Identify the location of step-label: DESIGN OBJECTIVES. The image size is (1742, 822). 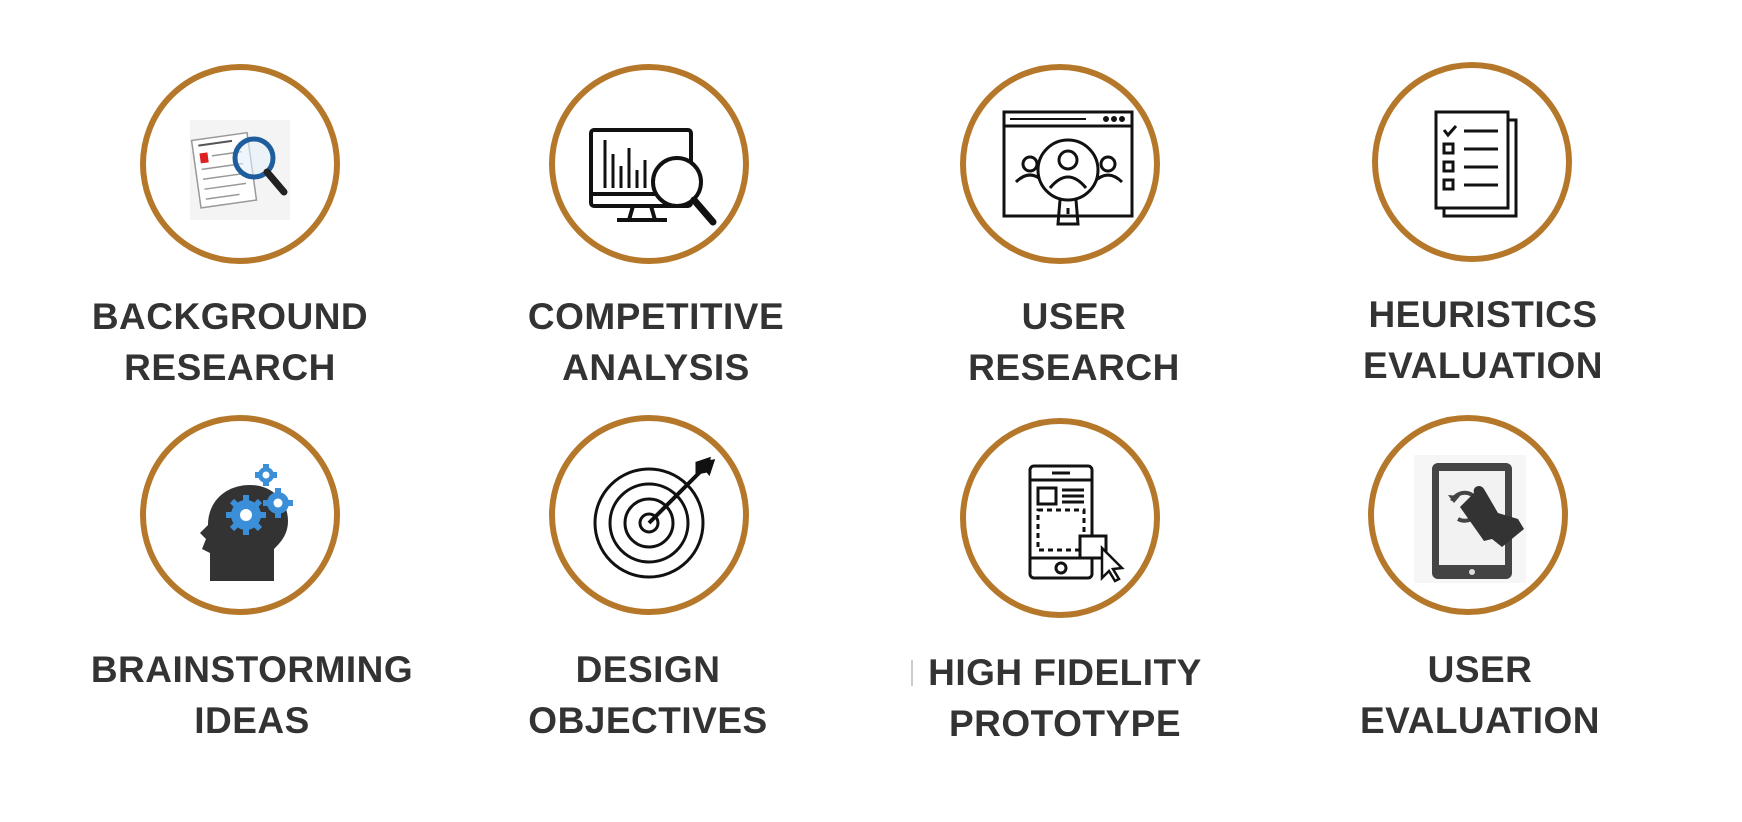
(648, 695).